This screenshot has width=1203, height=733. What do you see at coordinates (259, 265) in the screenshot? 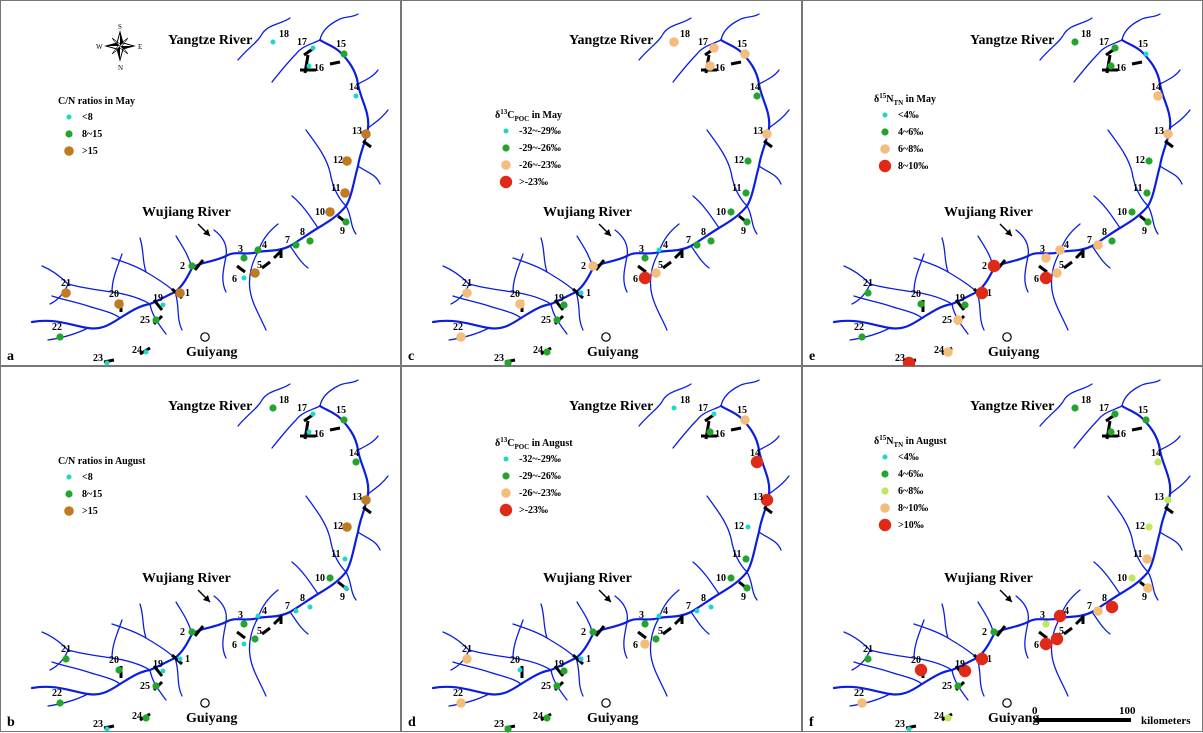
I see `site-5-label: 5` at bounding box center [259, 265].